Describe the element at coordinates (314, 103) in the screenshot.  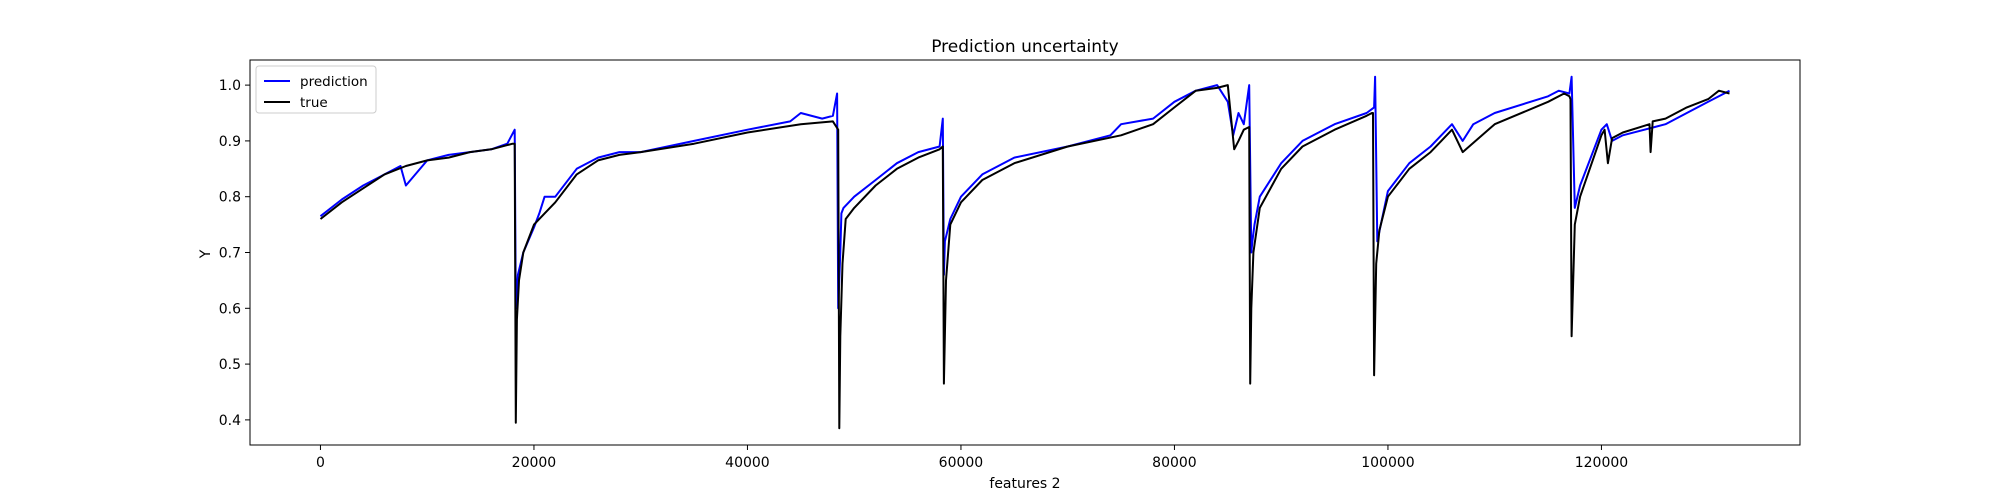
I see `legend-label-true: true` at that location.